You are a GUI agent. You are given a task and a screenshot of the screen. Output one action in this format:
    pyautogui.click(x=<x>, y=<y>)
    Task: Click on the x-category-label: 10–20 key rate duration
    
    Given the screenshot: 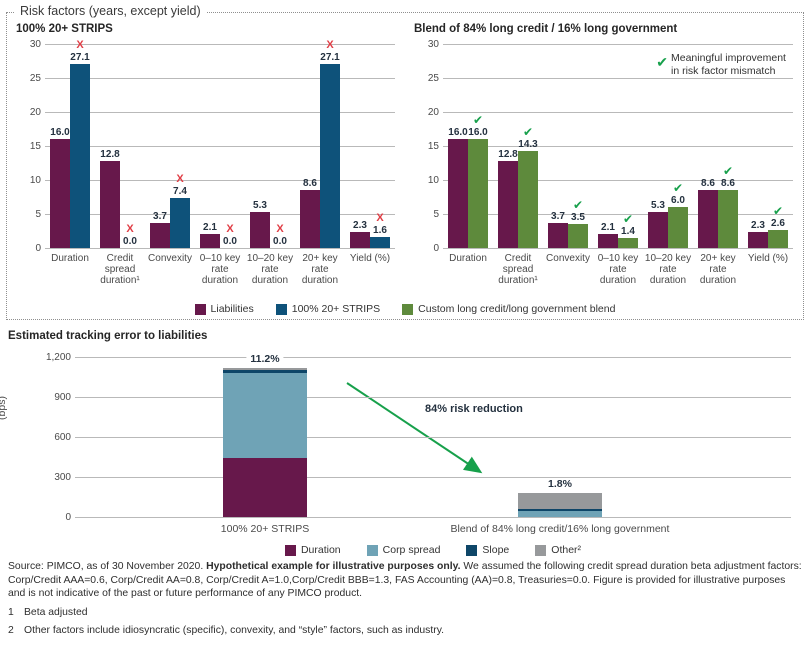 What is the action you would take?
    pyautogui.click(x=668, y=269)
    